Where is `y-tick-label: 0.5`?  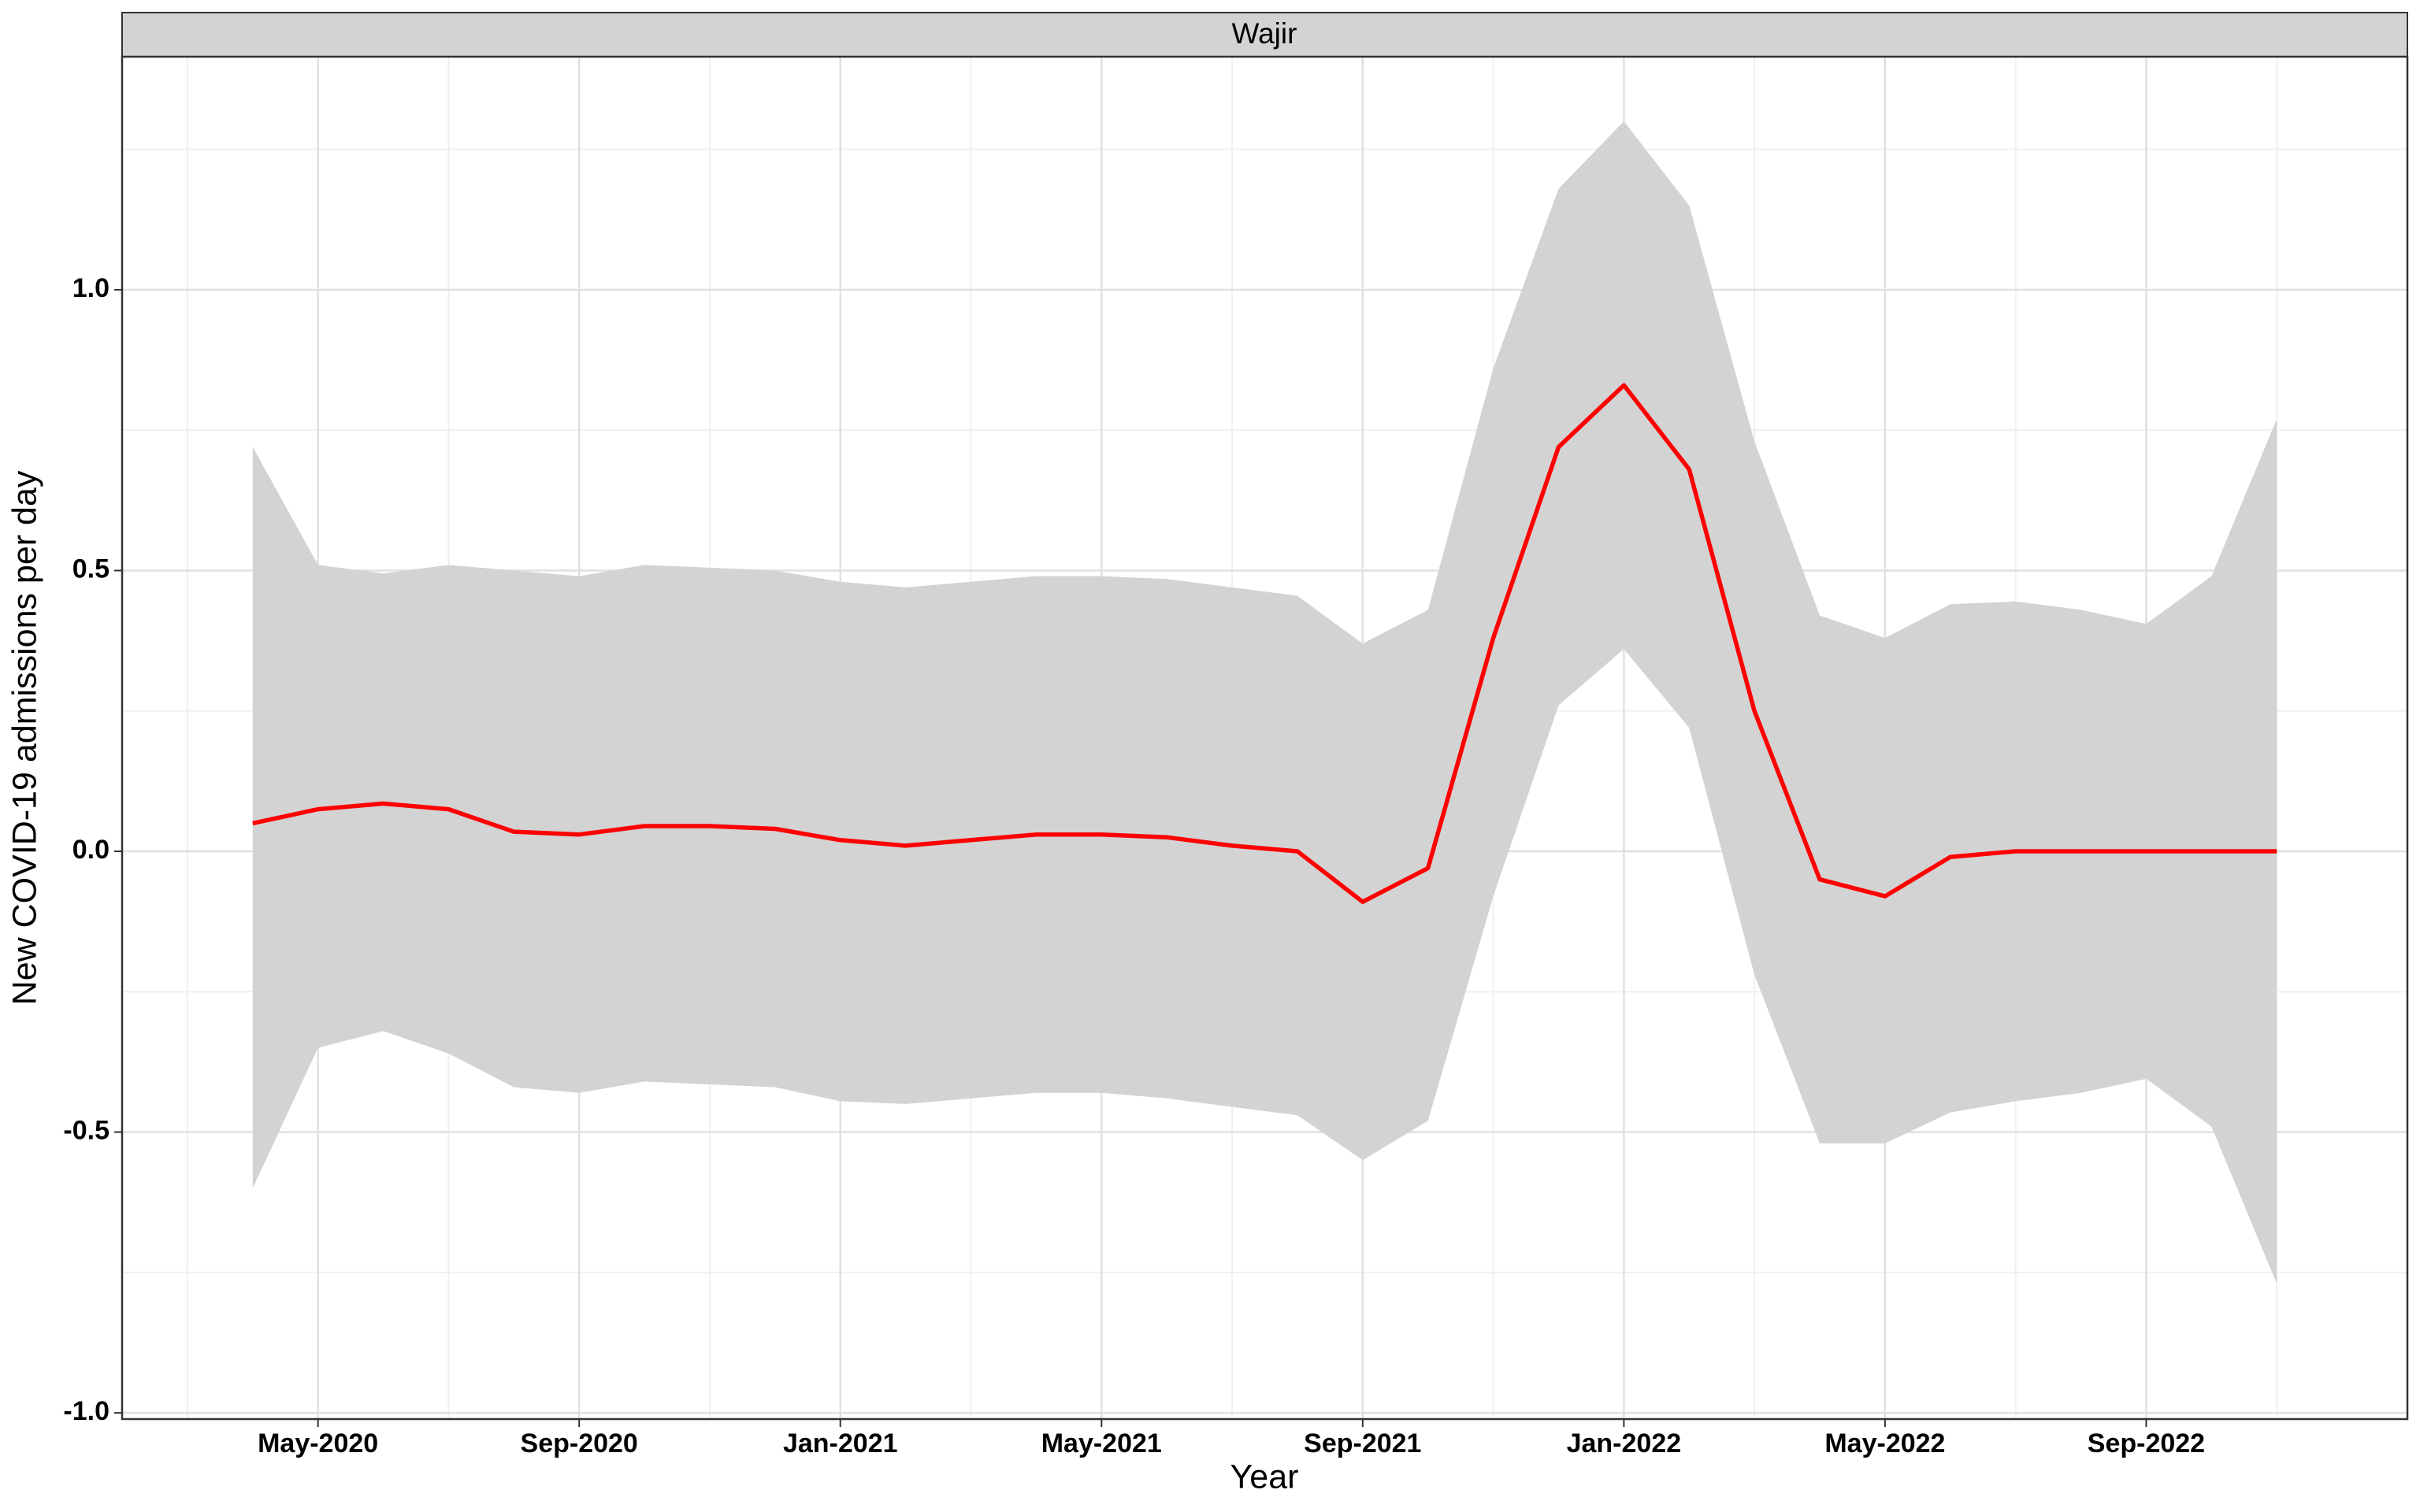 y-tick-label: 0.5 is located at coordinates (90, 569).